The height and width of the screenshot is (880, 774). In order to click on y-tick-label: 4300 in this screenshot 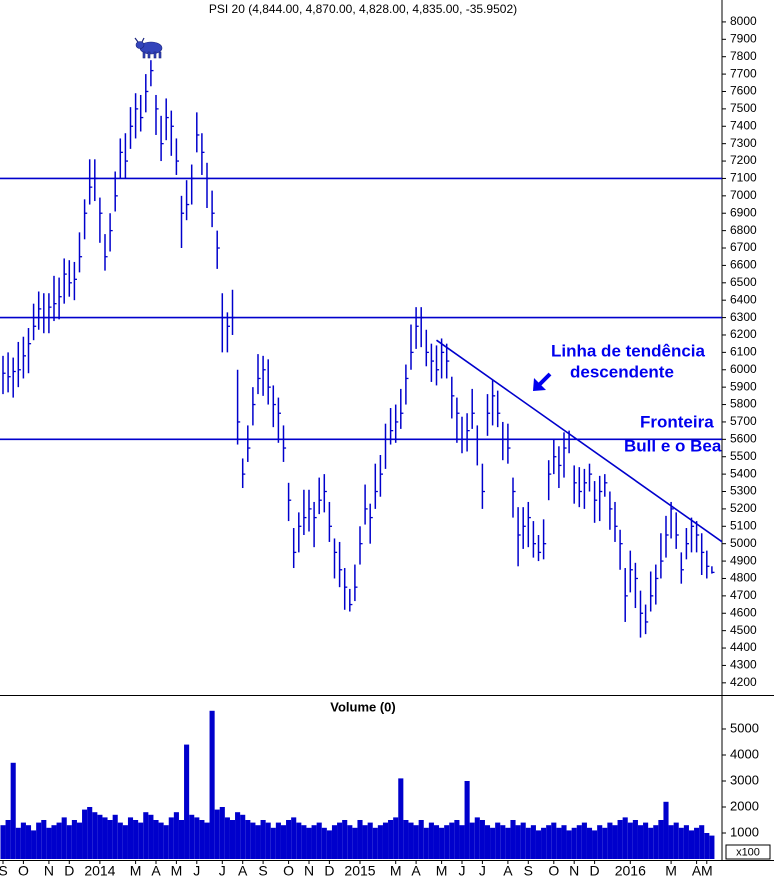, I will do `click(743, 665)`.